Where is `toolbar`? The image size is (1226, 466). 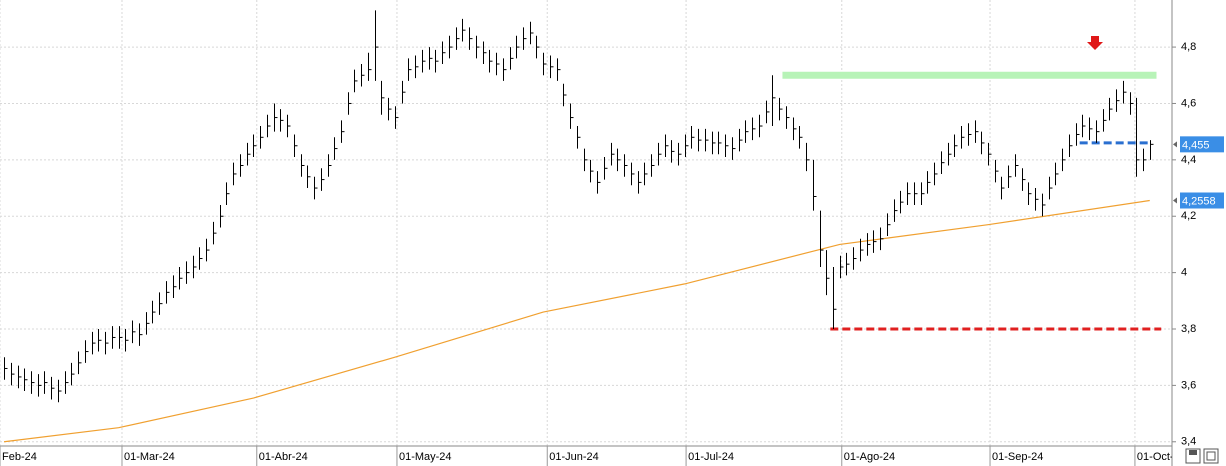
toolbar is located at coordinates (1202, 456).